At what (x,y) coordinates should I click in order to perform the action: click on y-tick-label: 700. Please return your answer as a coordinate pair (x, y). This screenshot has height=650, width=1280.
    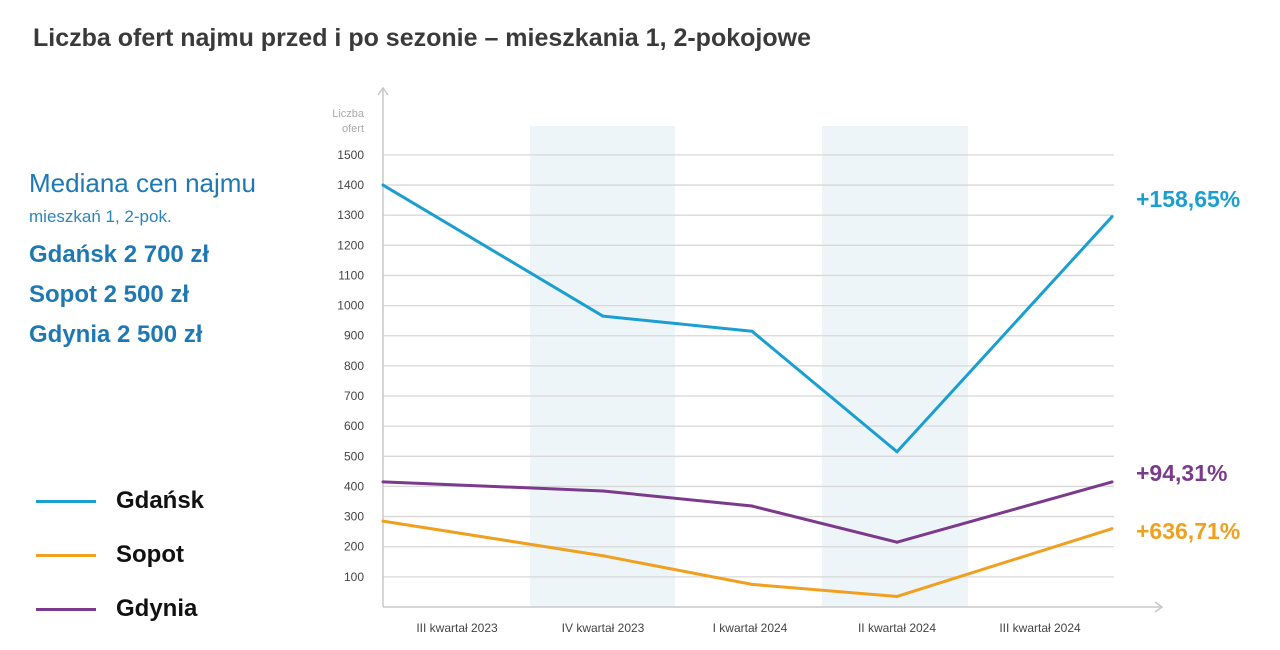
    Looking at the image, I should click on (354, 396).